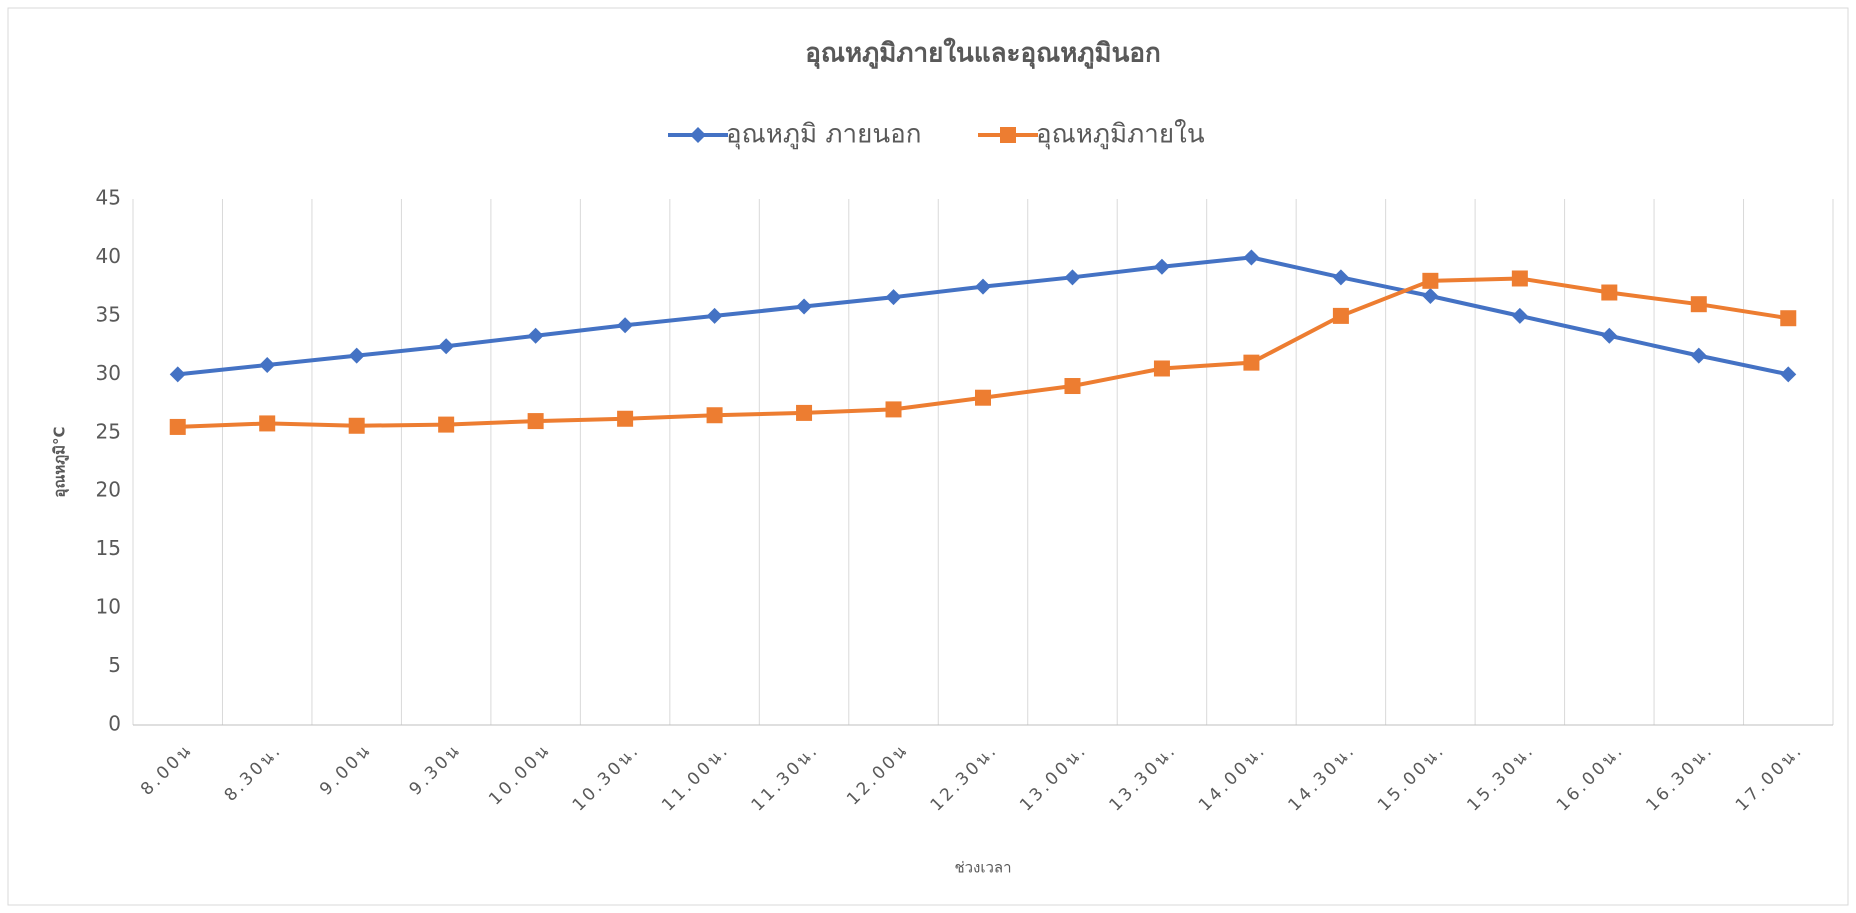 The width and height of the screenshot is (1856, 913). Describe the element at coordinates (108, 198) in the screenshot. I see `y-tick-label: 45` at that location.